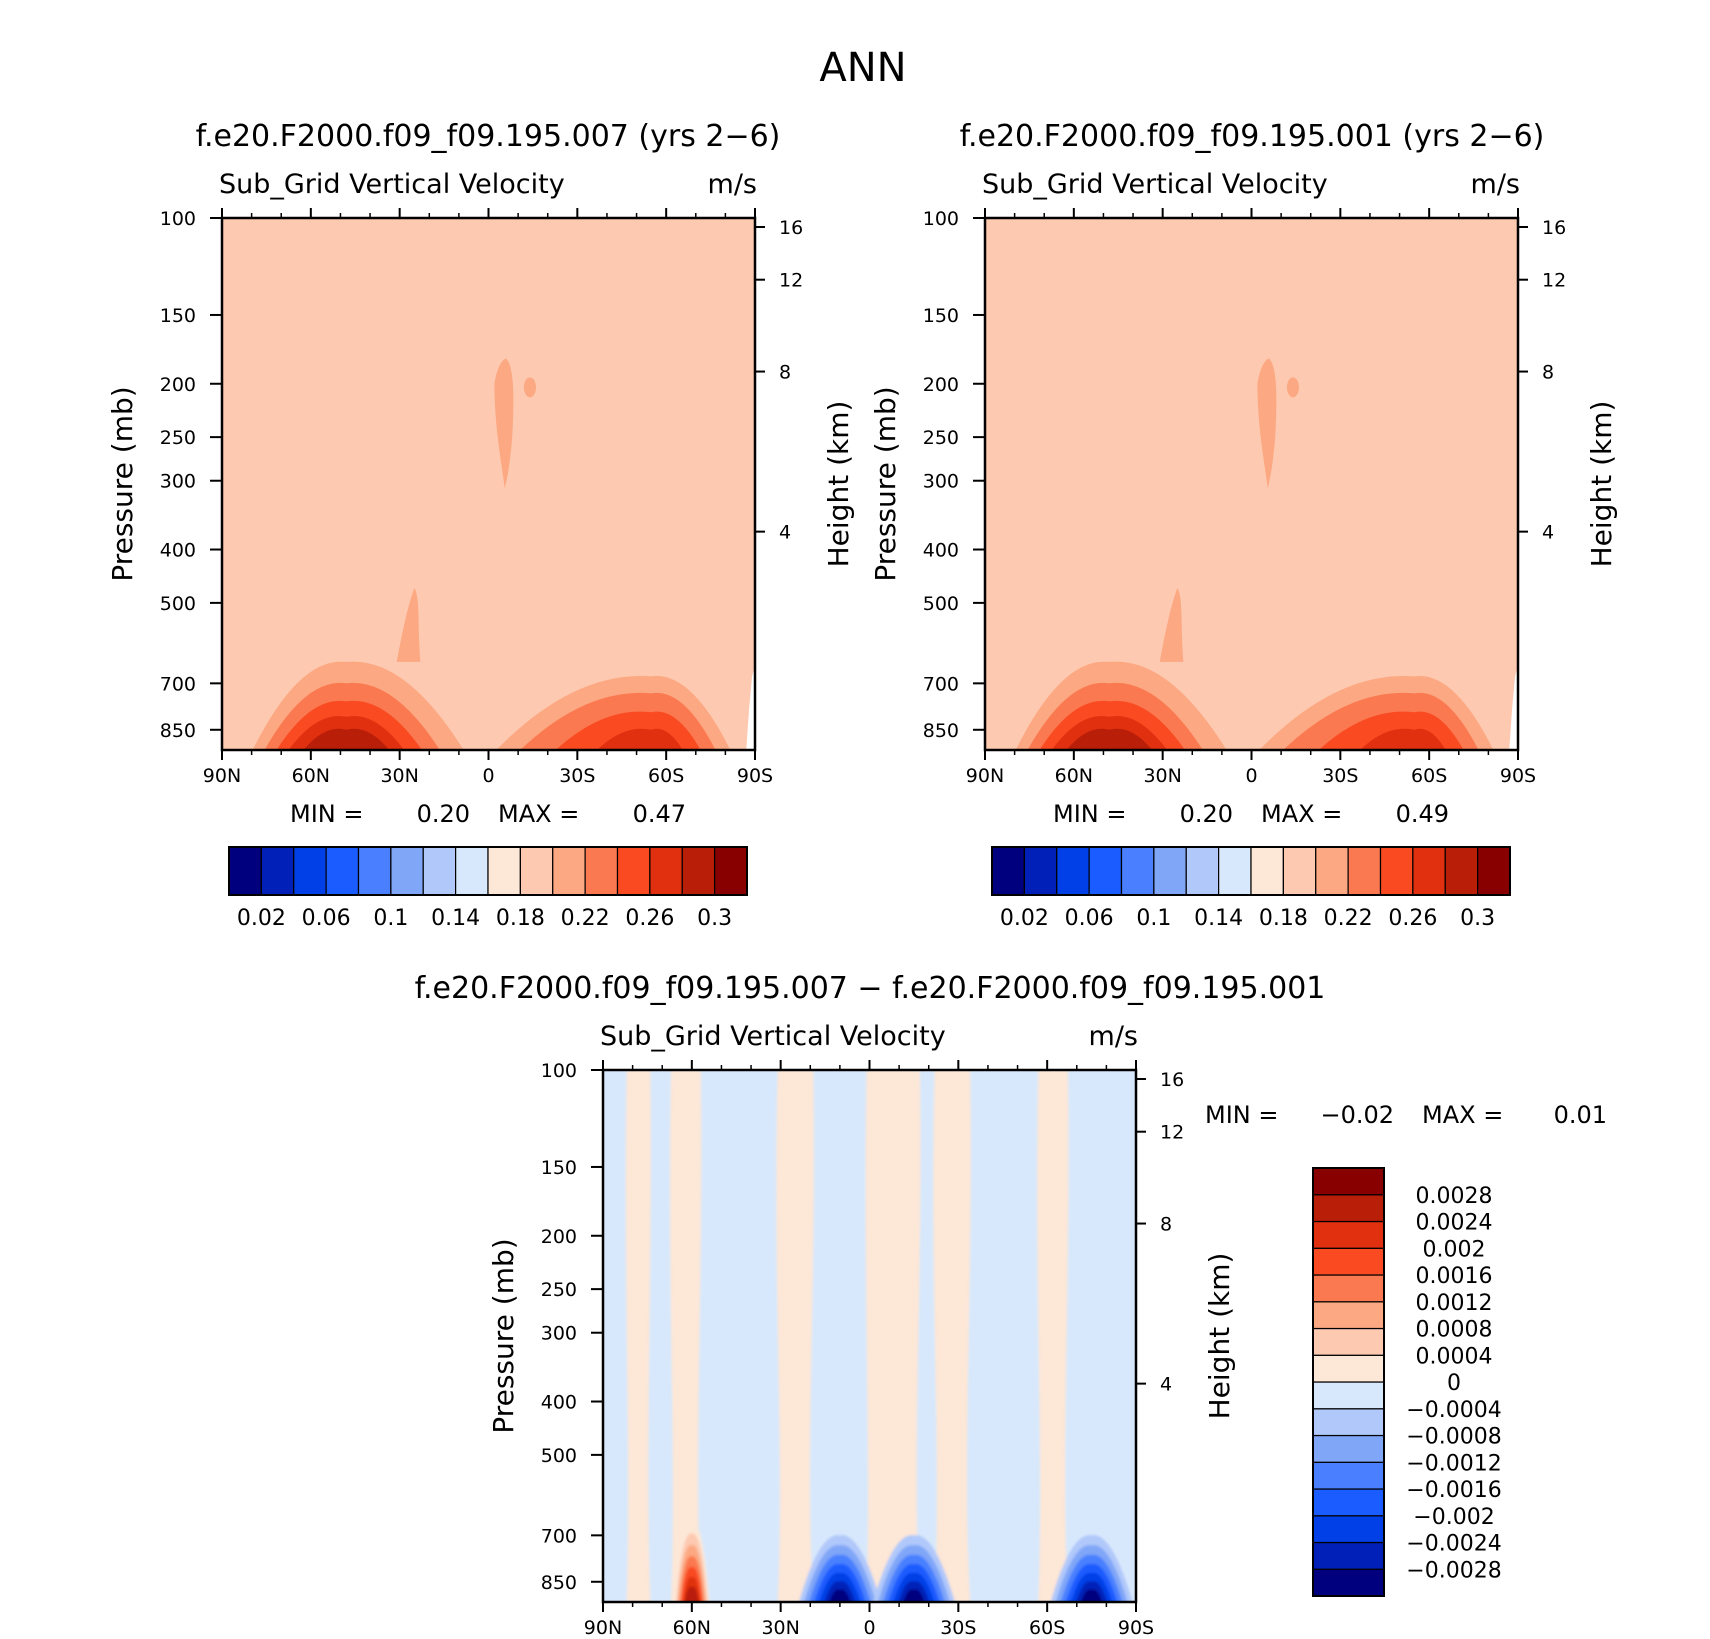 The width and height of the screenshot is (1710, 1639). Describe the element at coordinates (261, 918) in the screenshot. I see `case1-colorbar-label: 0.02` at that location.